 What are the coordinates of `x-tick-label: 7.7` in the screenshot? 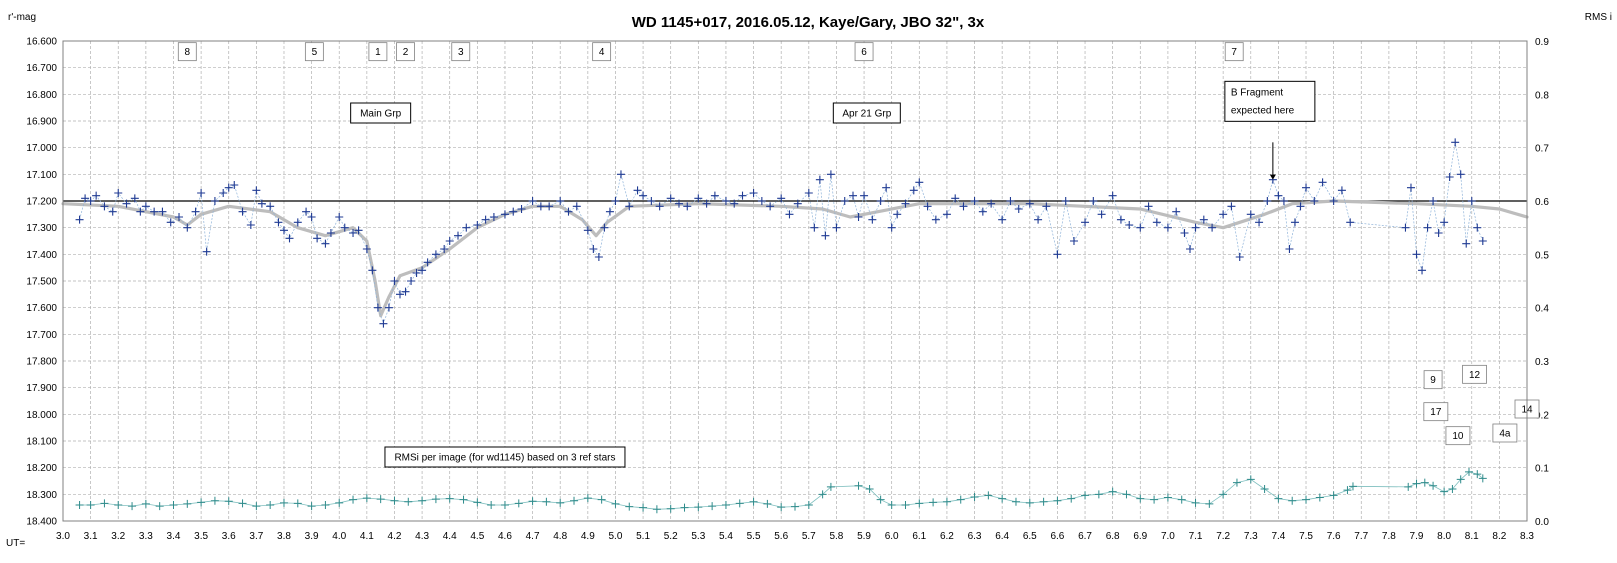 It's located at (1361, 536).